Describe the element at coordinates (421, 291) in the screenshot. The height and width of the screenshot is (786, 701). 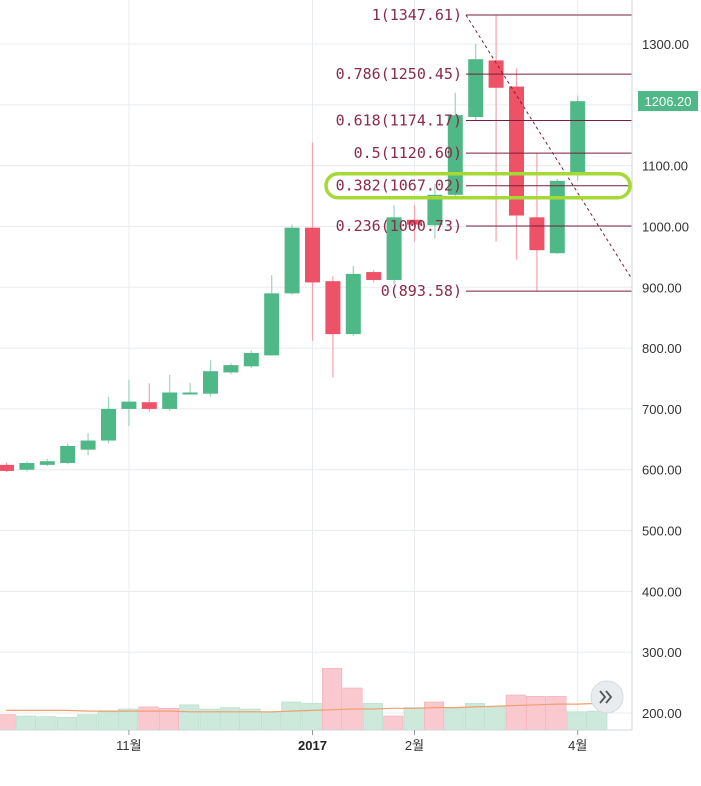
I see `fib-level-label: 0(893.58)` at that location.